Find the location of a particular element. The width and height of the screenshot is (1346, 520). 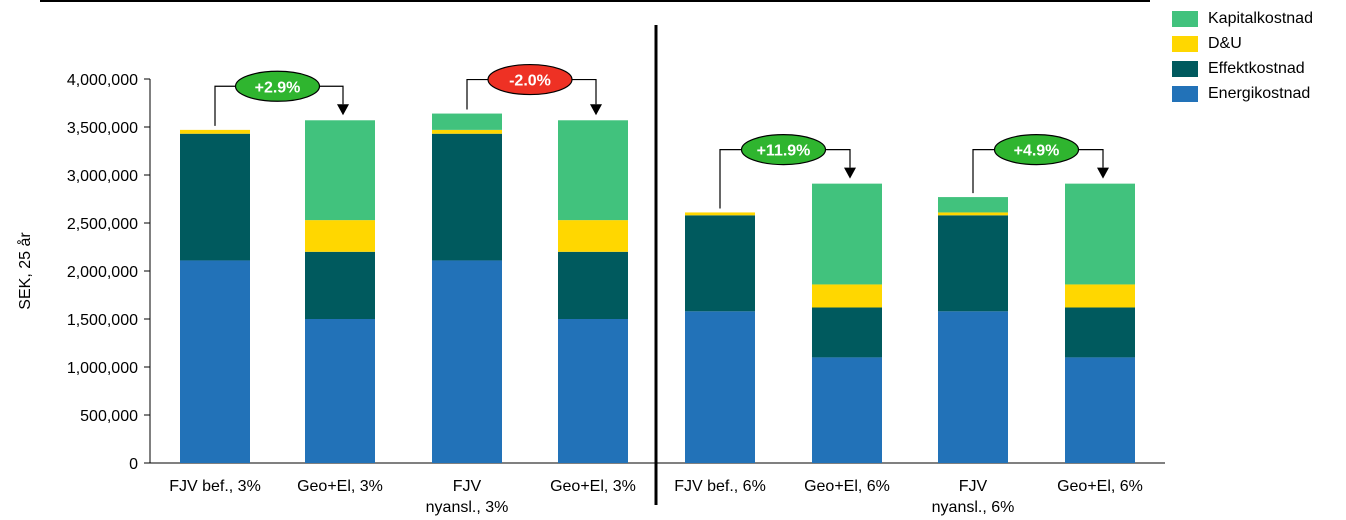

change-label: +11.9% is located at coordinates (784, 151).